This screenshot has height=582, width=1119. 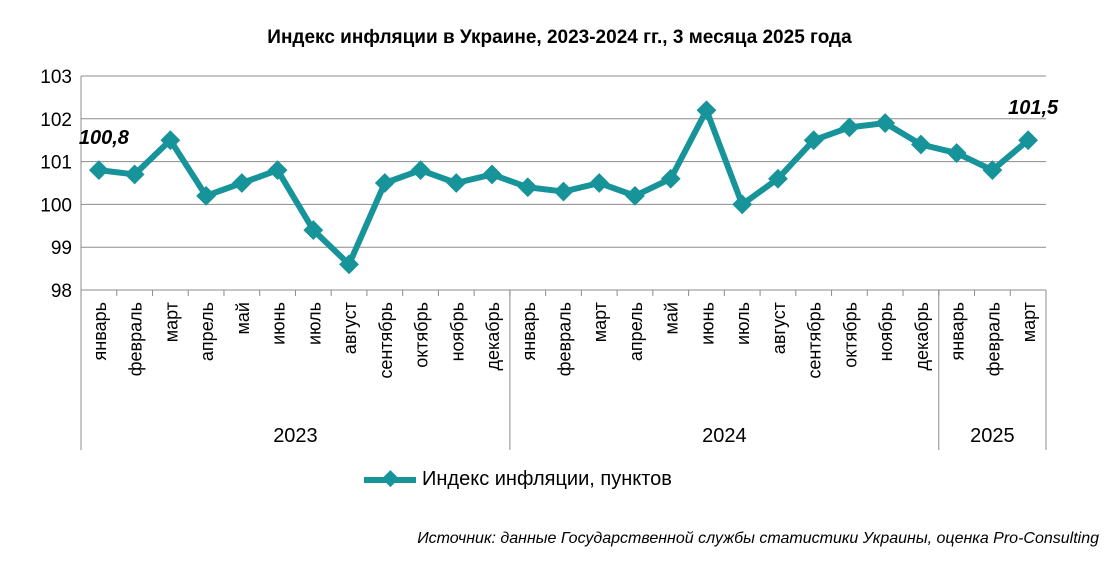 What do you see at coordinates (547, 479) in the screenshot?
I see `legend-label: Индекс инфляции, пунктов` at bounding box center [547, 479].